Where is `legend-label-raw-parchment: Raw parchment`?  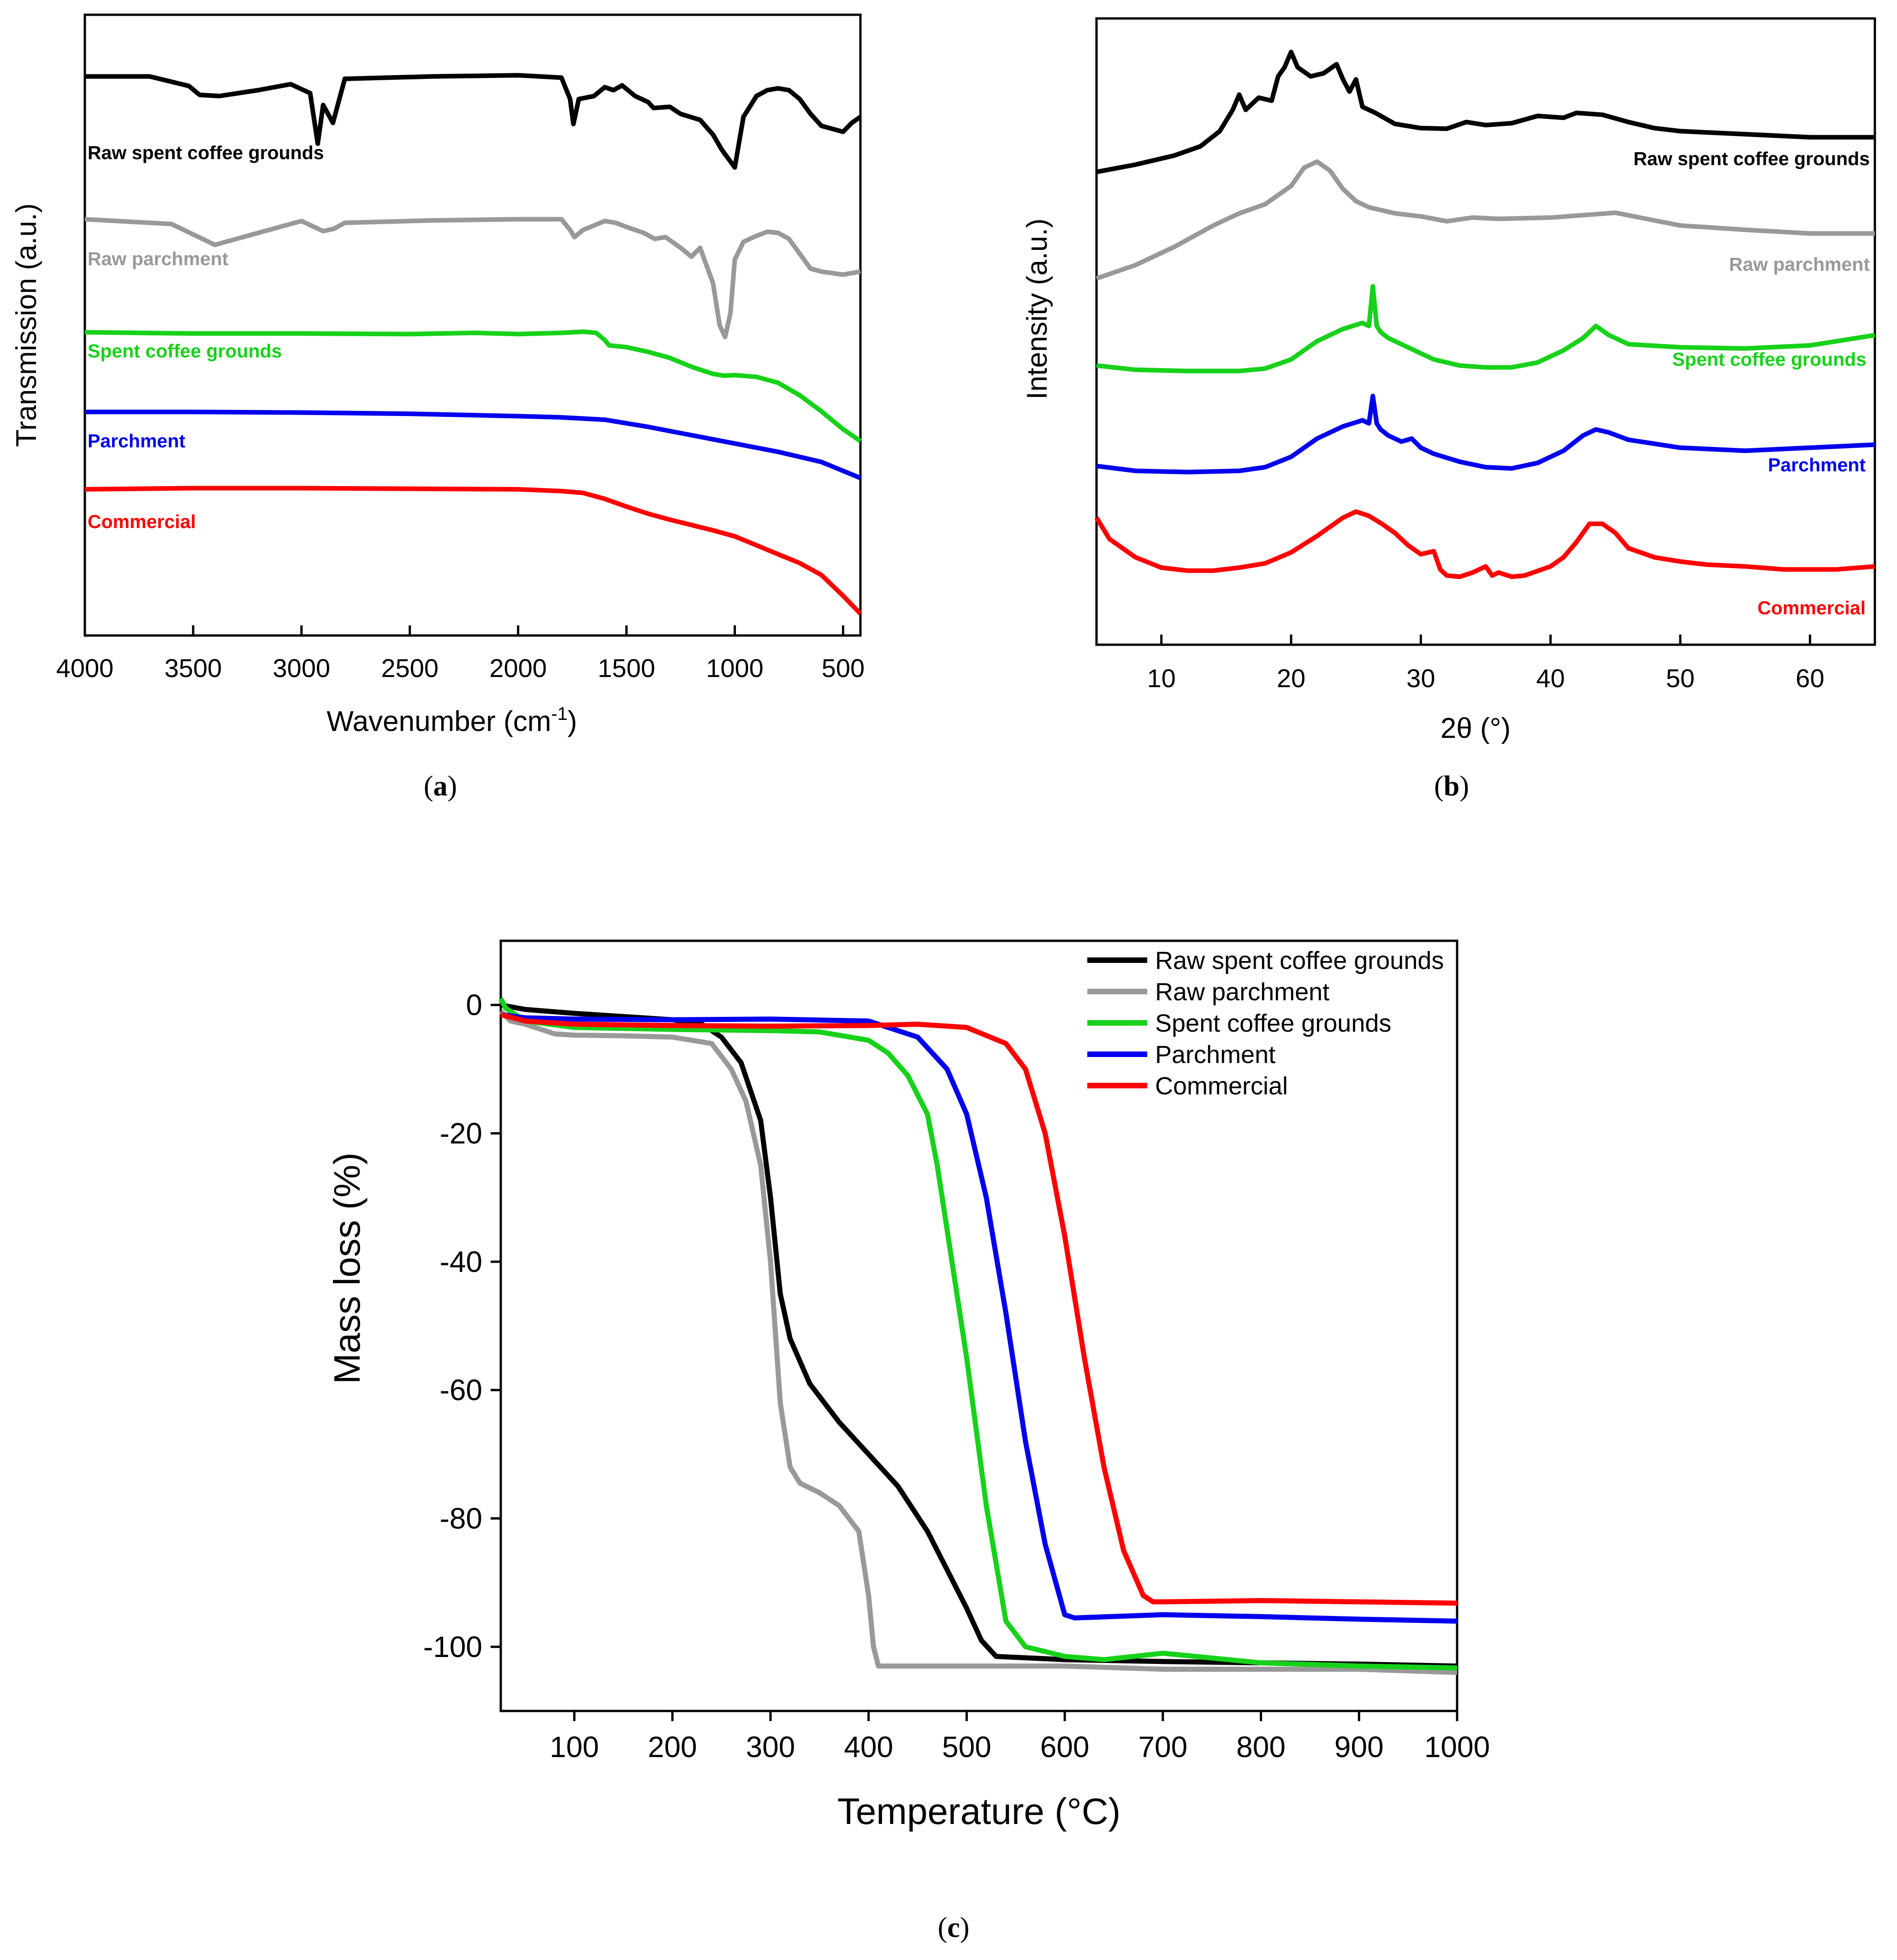 legend-label-raw-parchment: Raw parchment is located at coordinates (1242, 992).